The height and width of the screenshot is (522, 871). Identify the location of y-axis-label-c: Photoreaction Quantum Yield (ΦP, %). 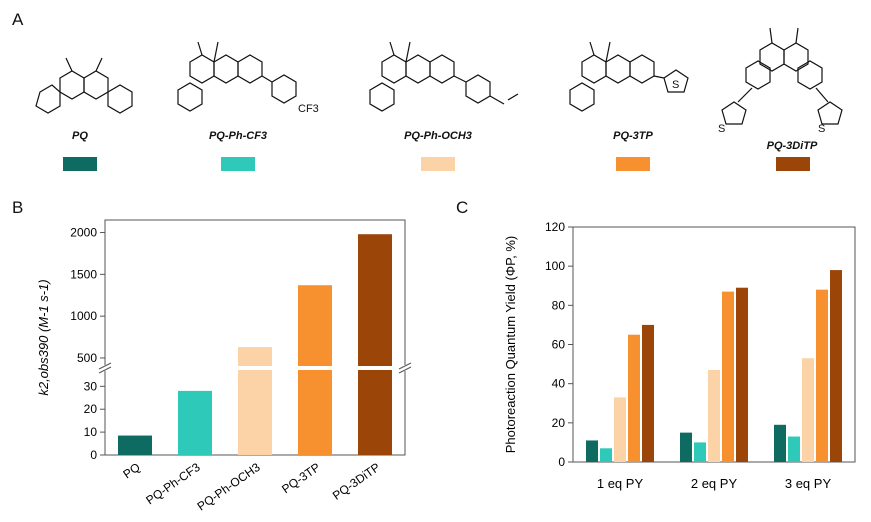
(510, 345).